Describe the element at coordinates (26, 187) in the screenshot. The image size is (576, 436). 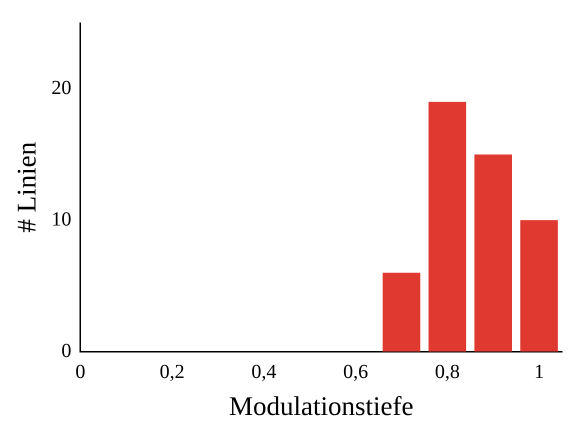
I see `y-axis-title: # Linien` at that location.